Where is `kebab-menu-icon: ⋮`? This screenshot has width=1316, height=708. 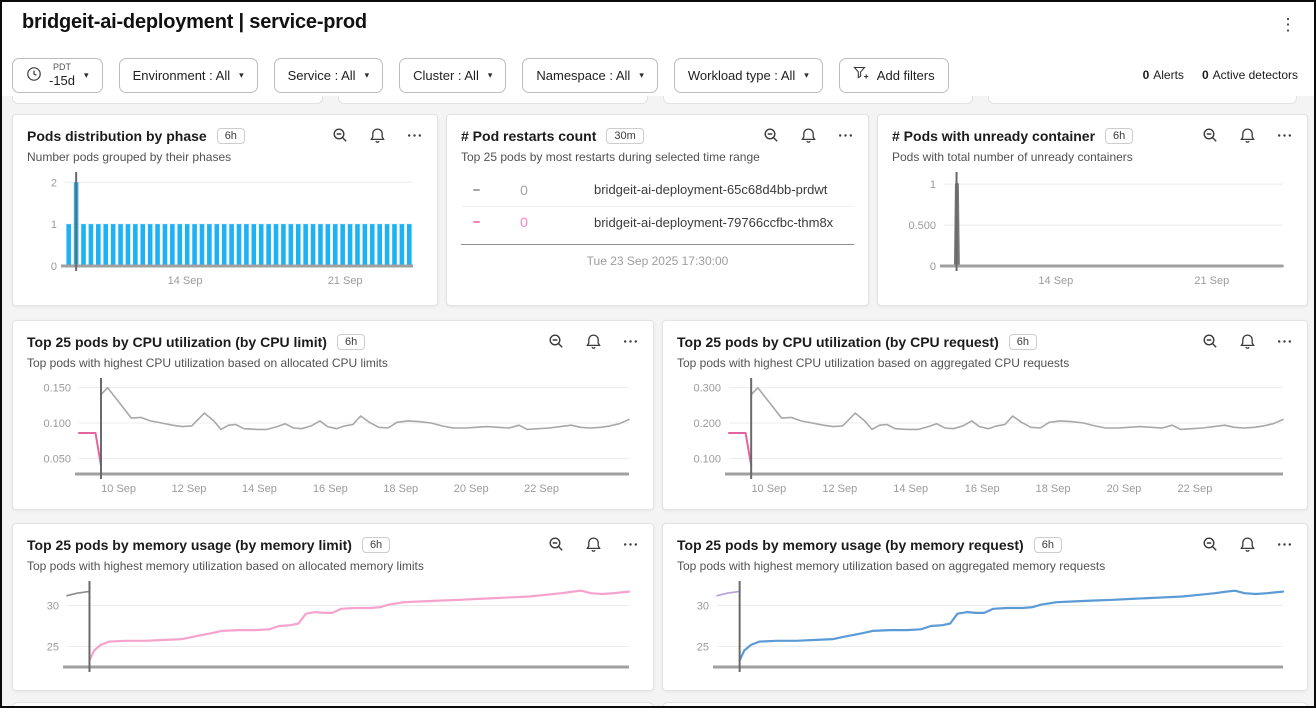 kebab-menu-icon: ⋮ is located at coordinates (1288, 25).